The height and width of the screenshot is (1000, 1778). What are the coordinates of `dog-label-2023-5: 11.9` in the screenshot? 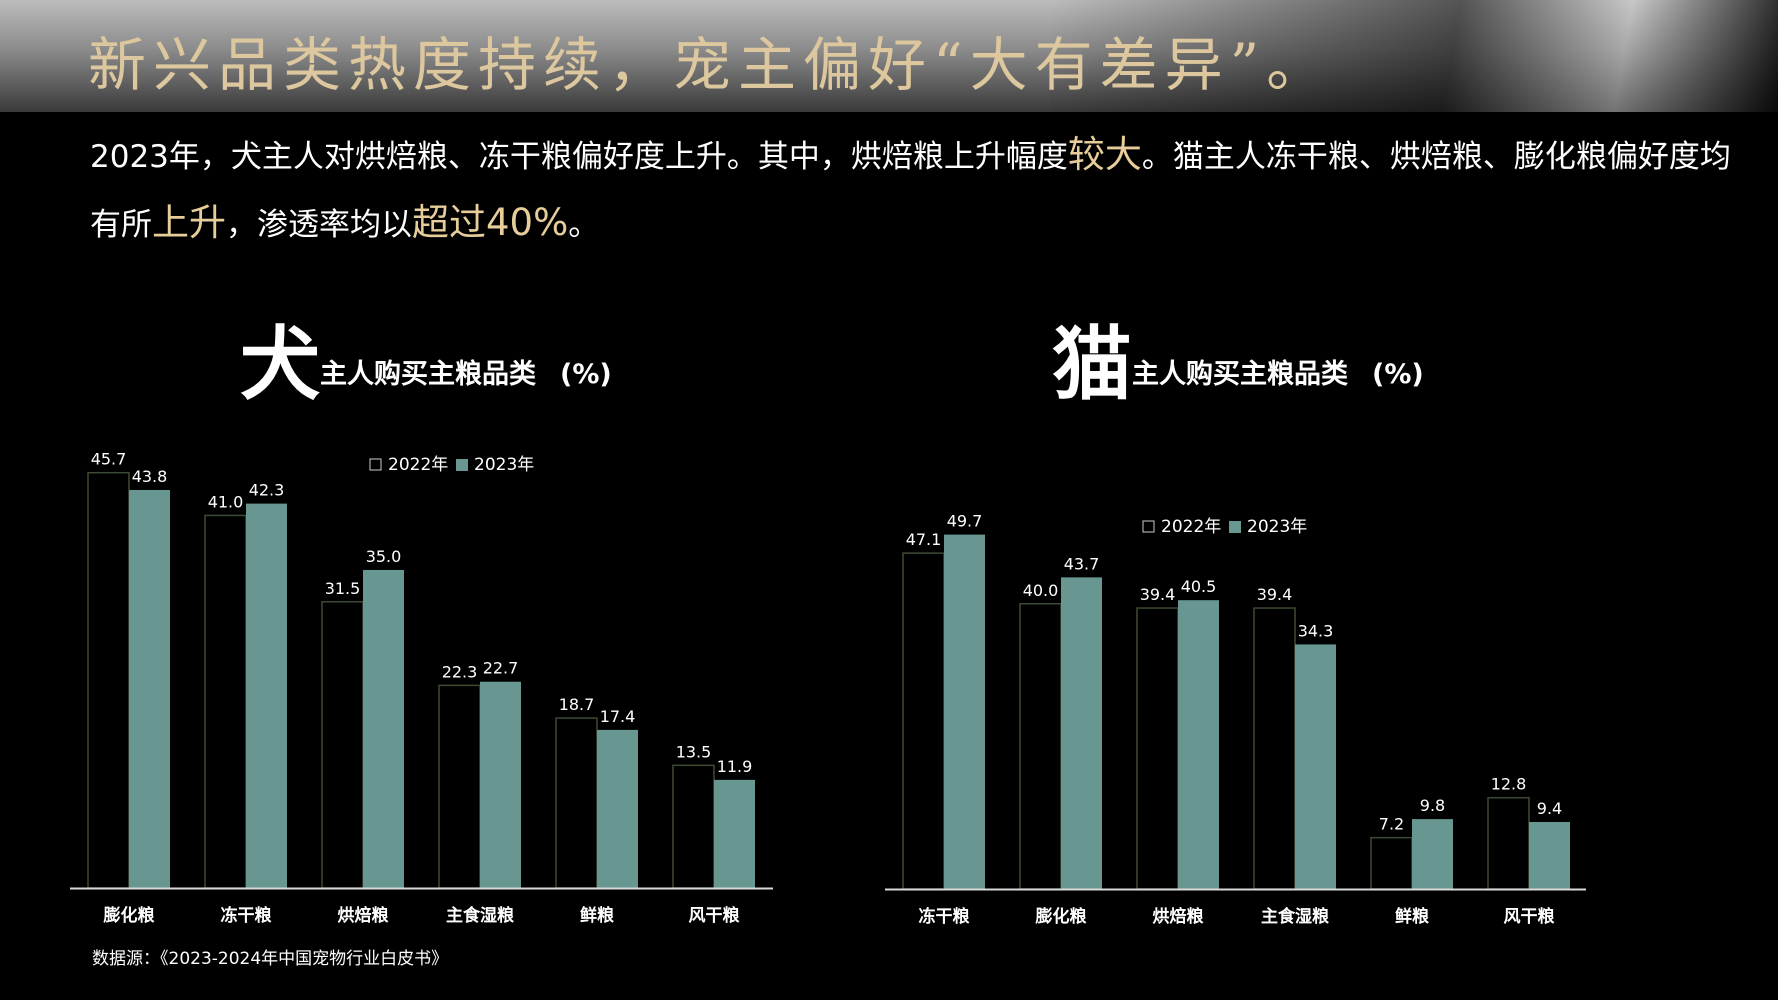 It's located at (735, 766).